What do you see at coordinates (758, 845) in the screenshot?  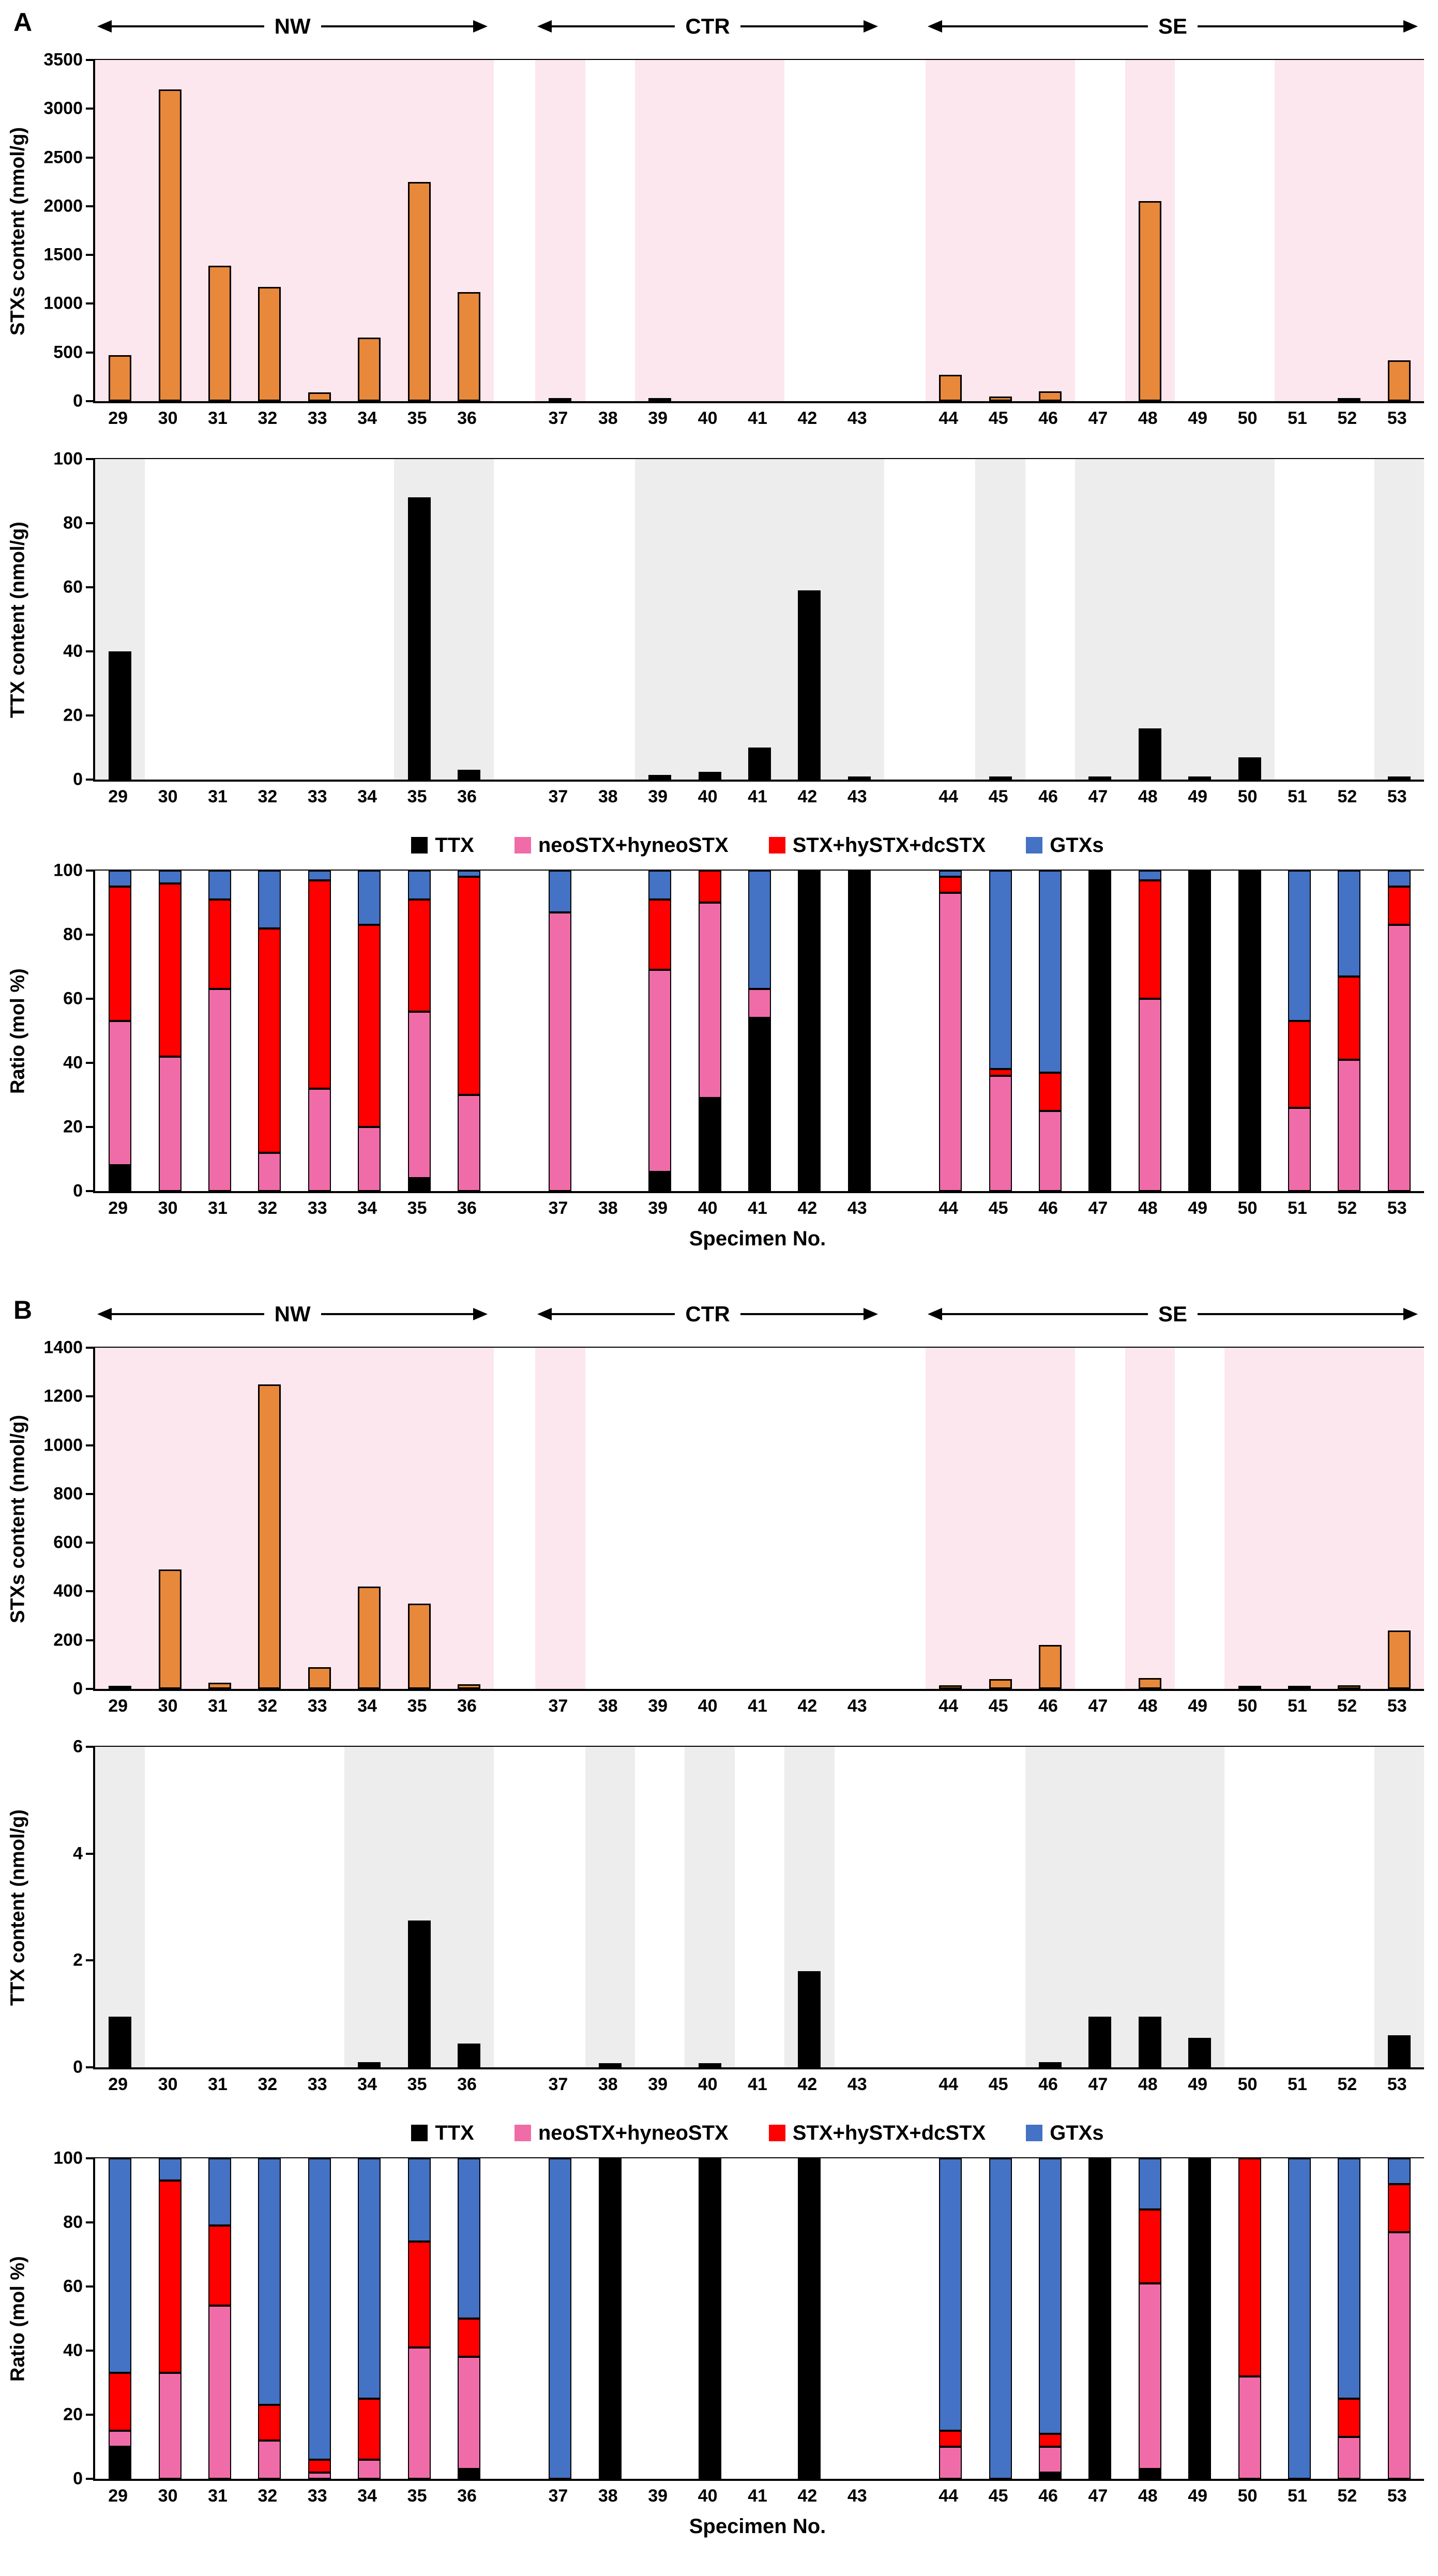 I see `legend: TTX neoSTX+hyneoSTX STX+hySTX+dcSTX GTXs` at bounding box center [758, 845].